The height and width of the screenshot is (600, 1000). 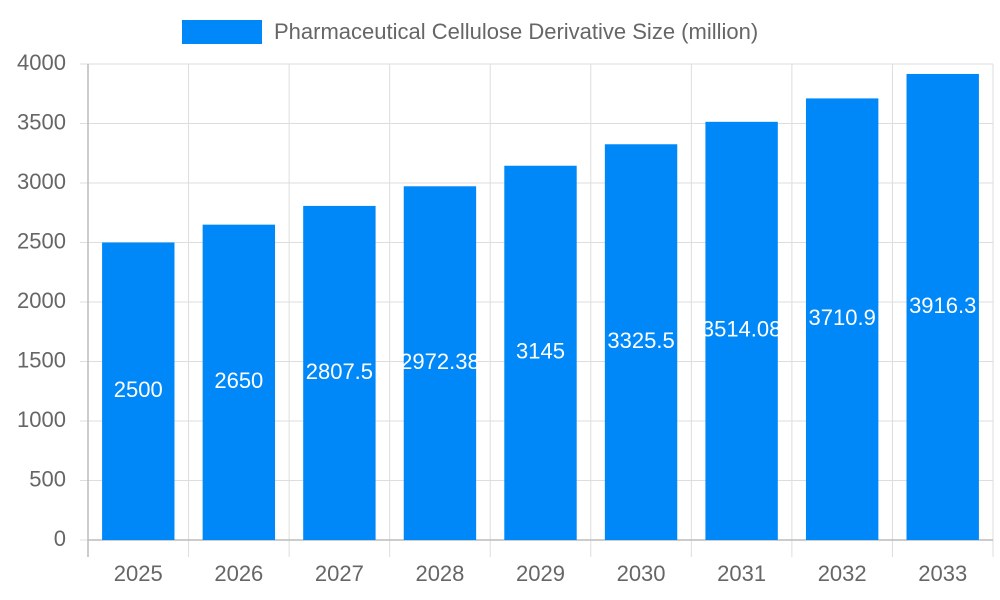 What do you see at coordinates (842, 573) in the screenshot?
I see `x-tick-label: 2032` at bounding box center [842, 573].